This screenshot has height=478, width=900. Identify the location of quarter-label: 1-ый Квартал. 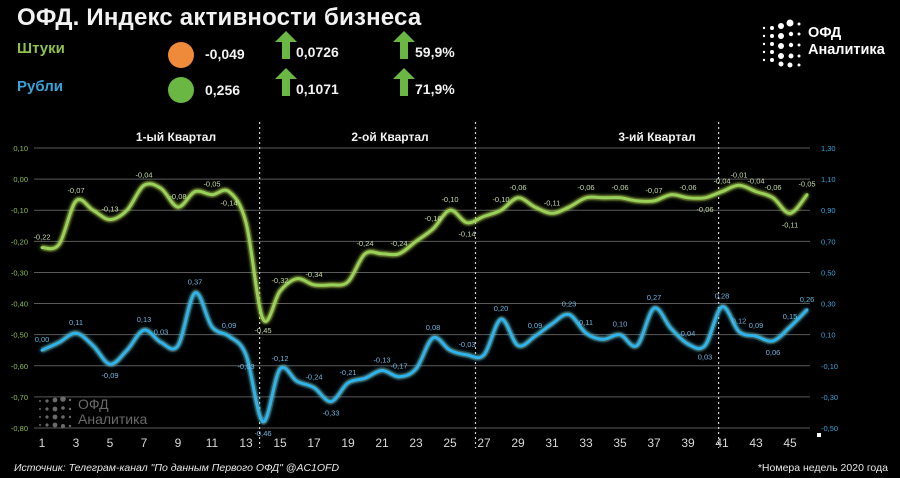
(176, 137).